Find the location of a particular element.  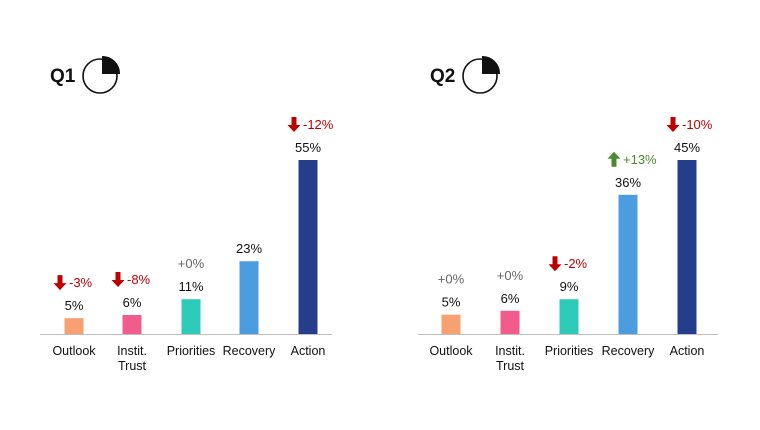

change-label: -10% is located at coordinates (697, 124).